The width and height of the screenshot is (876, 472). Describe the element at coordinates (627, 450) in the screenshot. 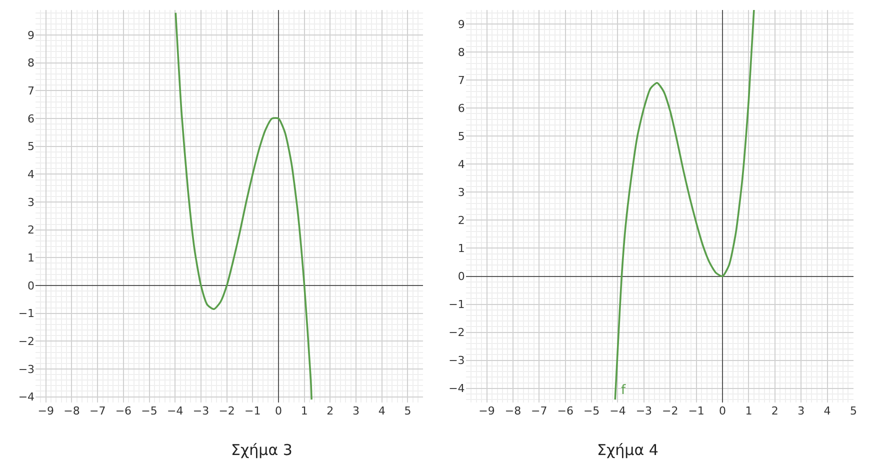

I see `text: Σχήμα 4` at that location.